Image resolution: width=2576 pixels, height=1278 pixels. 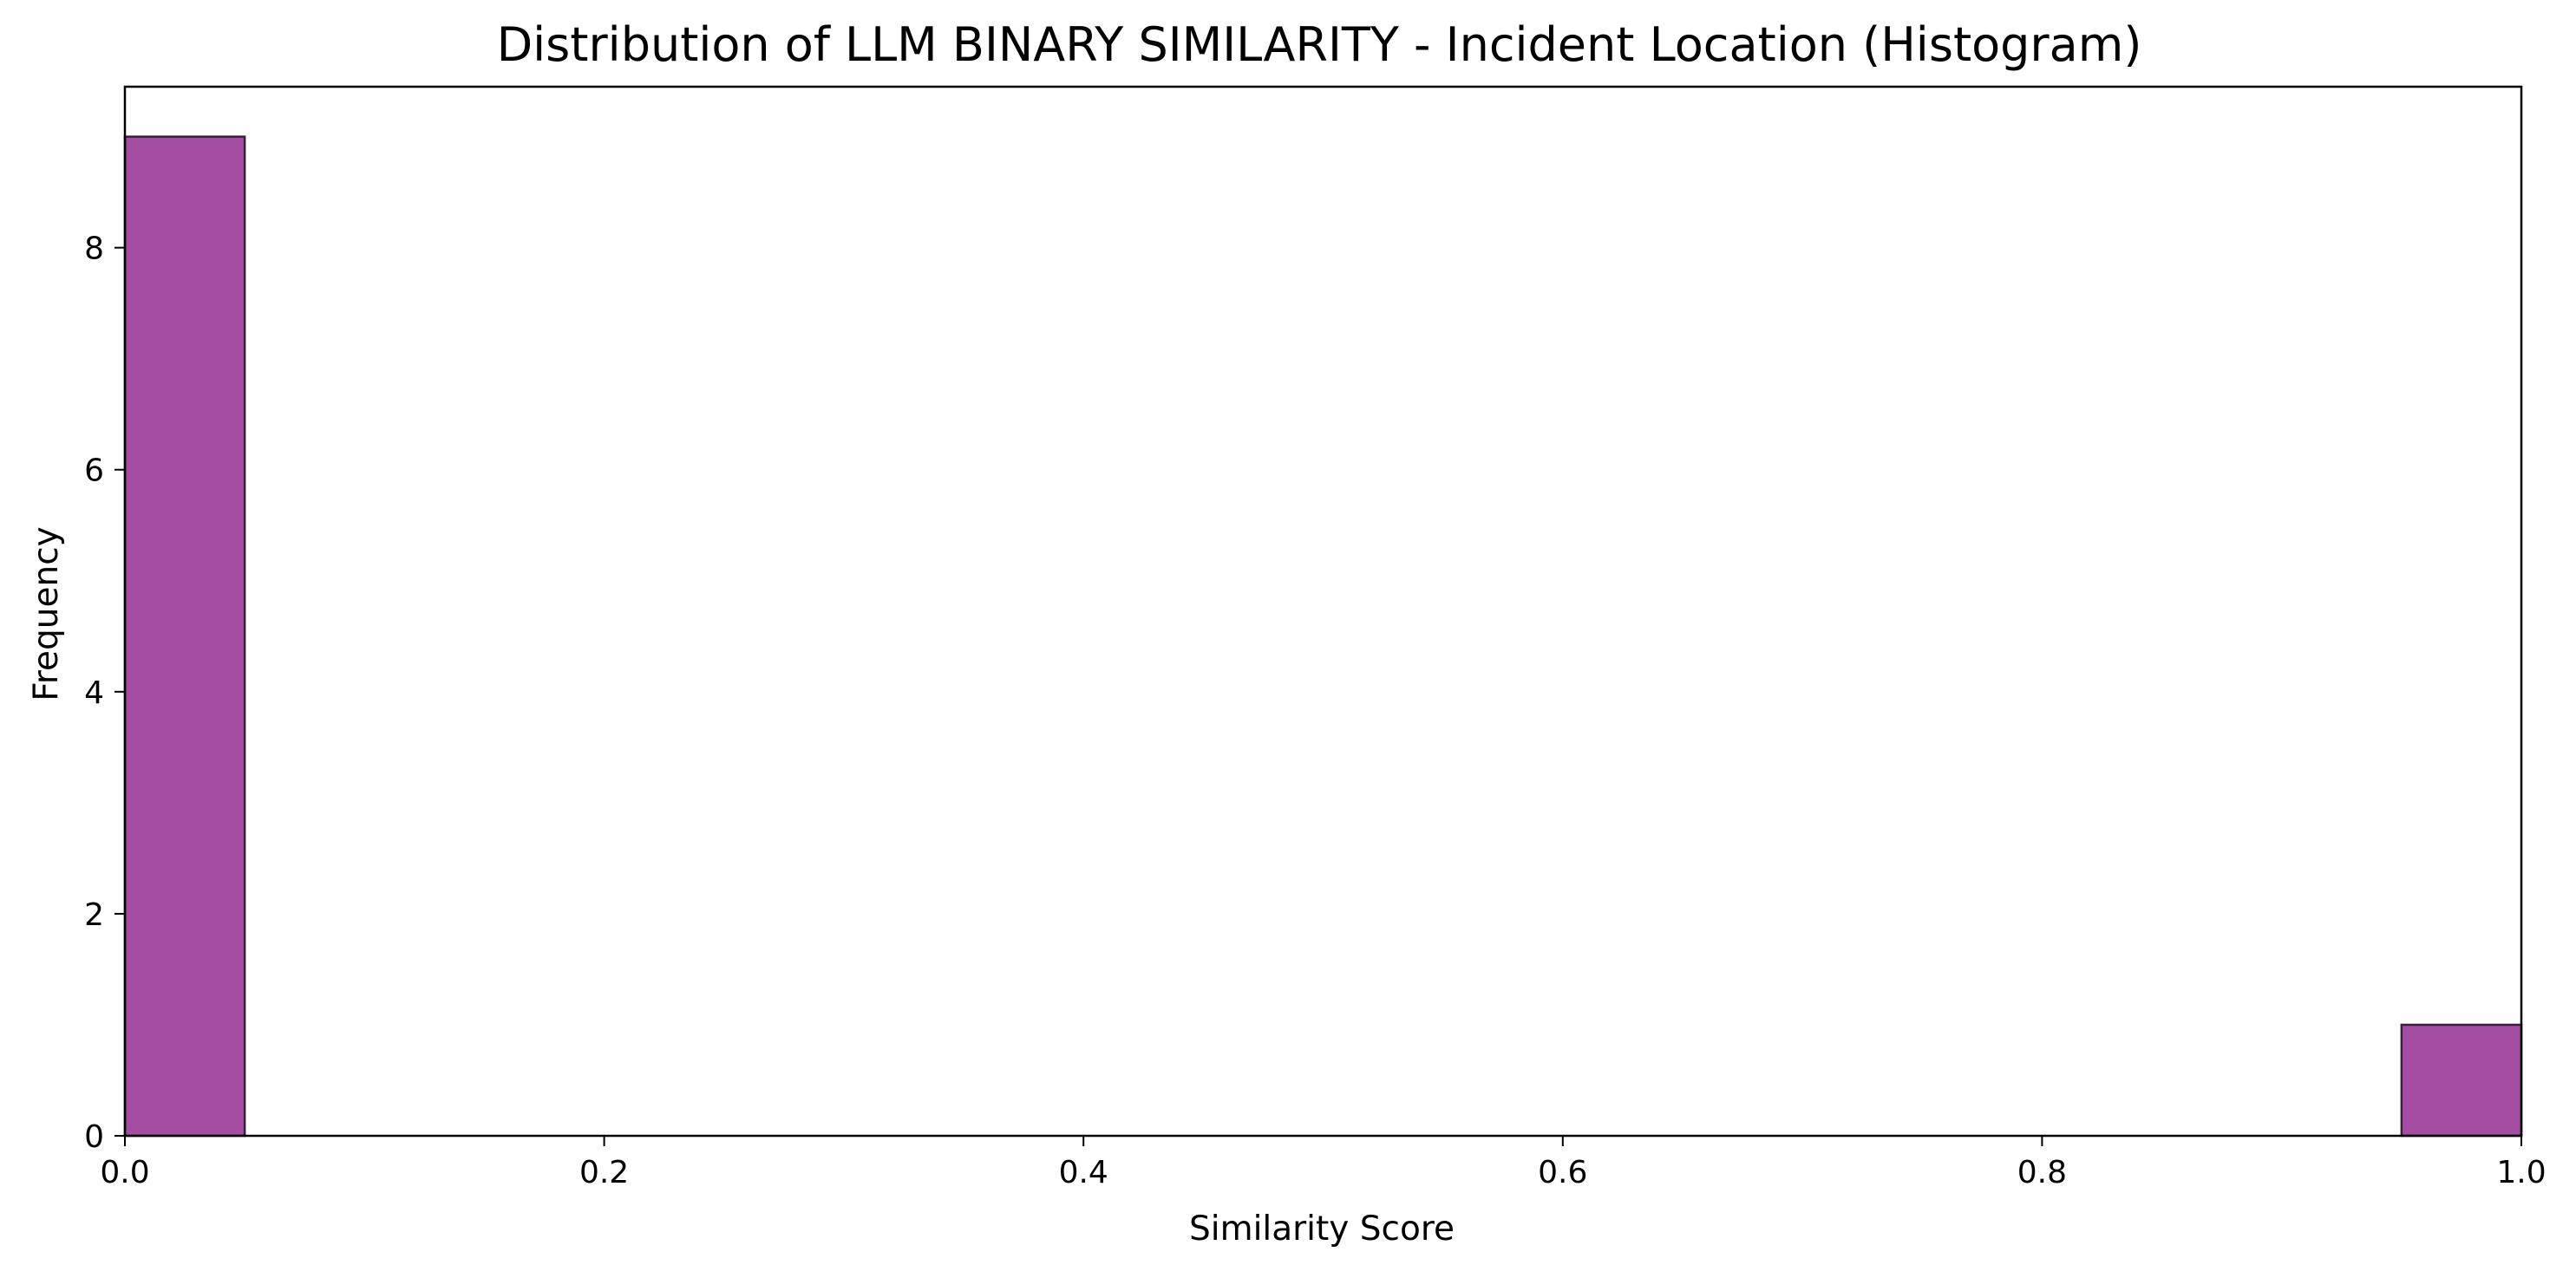 What do you see at coordinates (46, 613) in the screenshot?
I see `y-axis-label: Frequency` at bounding box center [46, 613].